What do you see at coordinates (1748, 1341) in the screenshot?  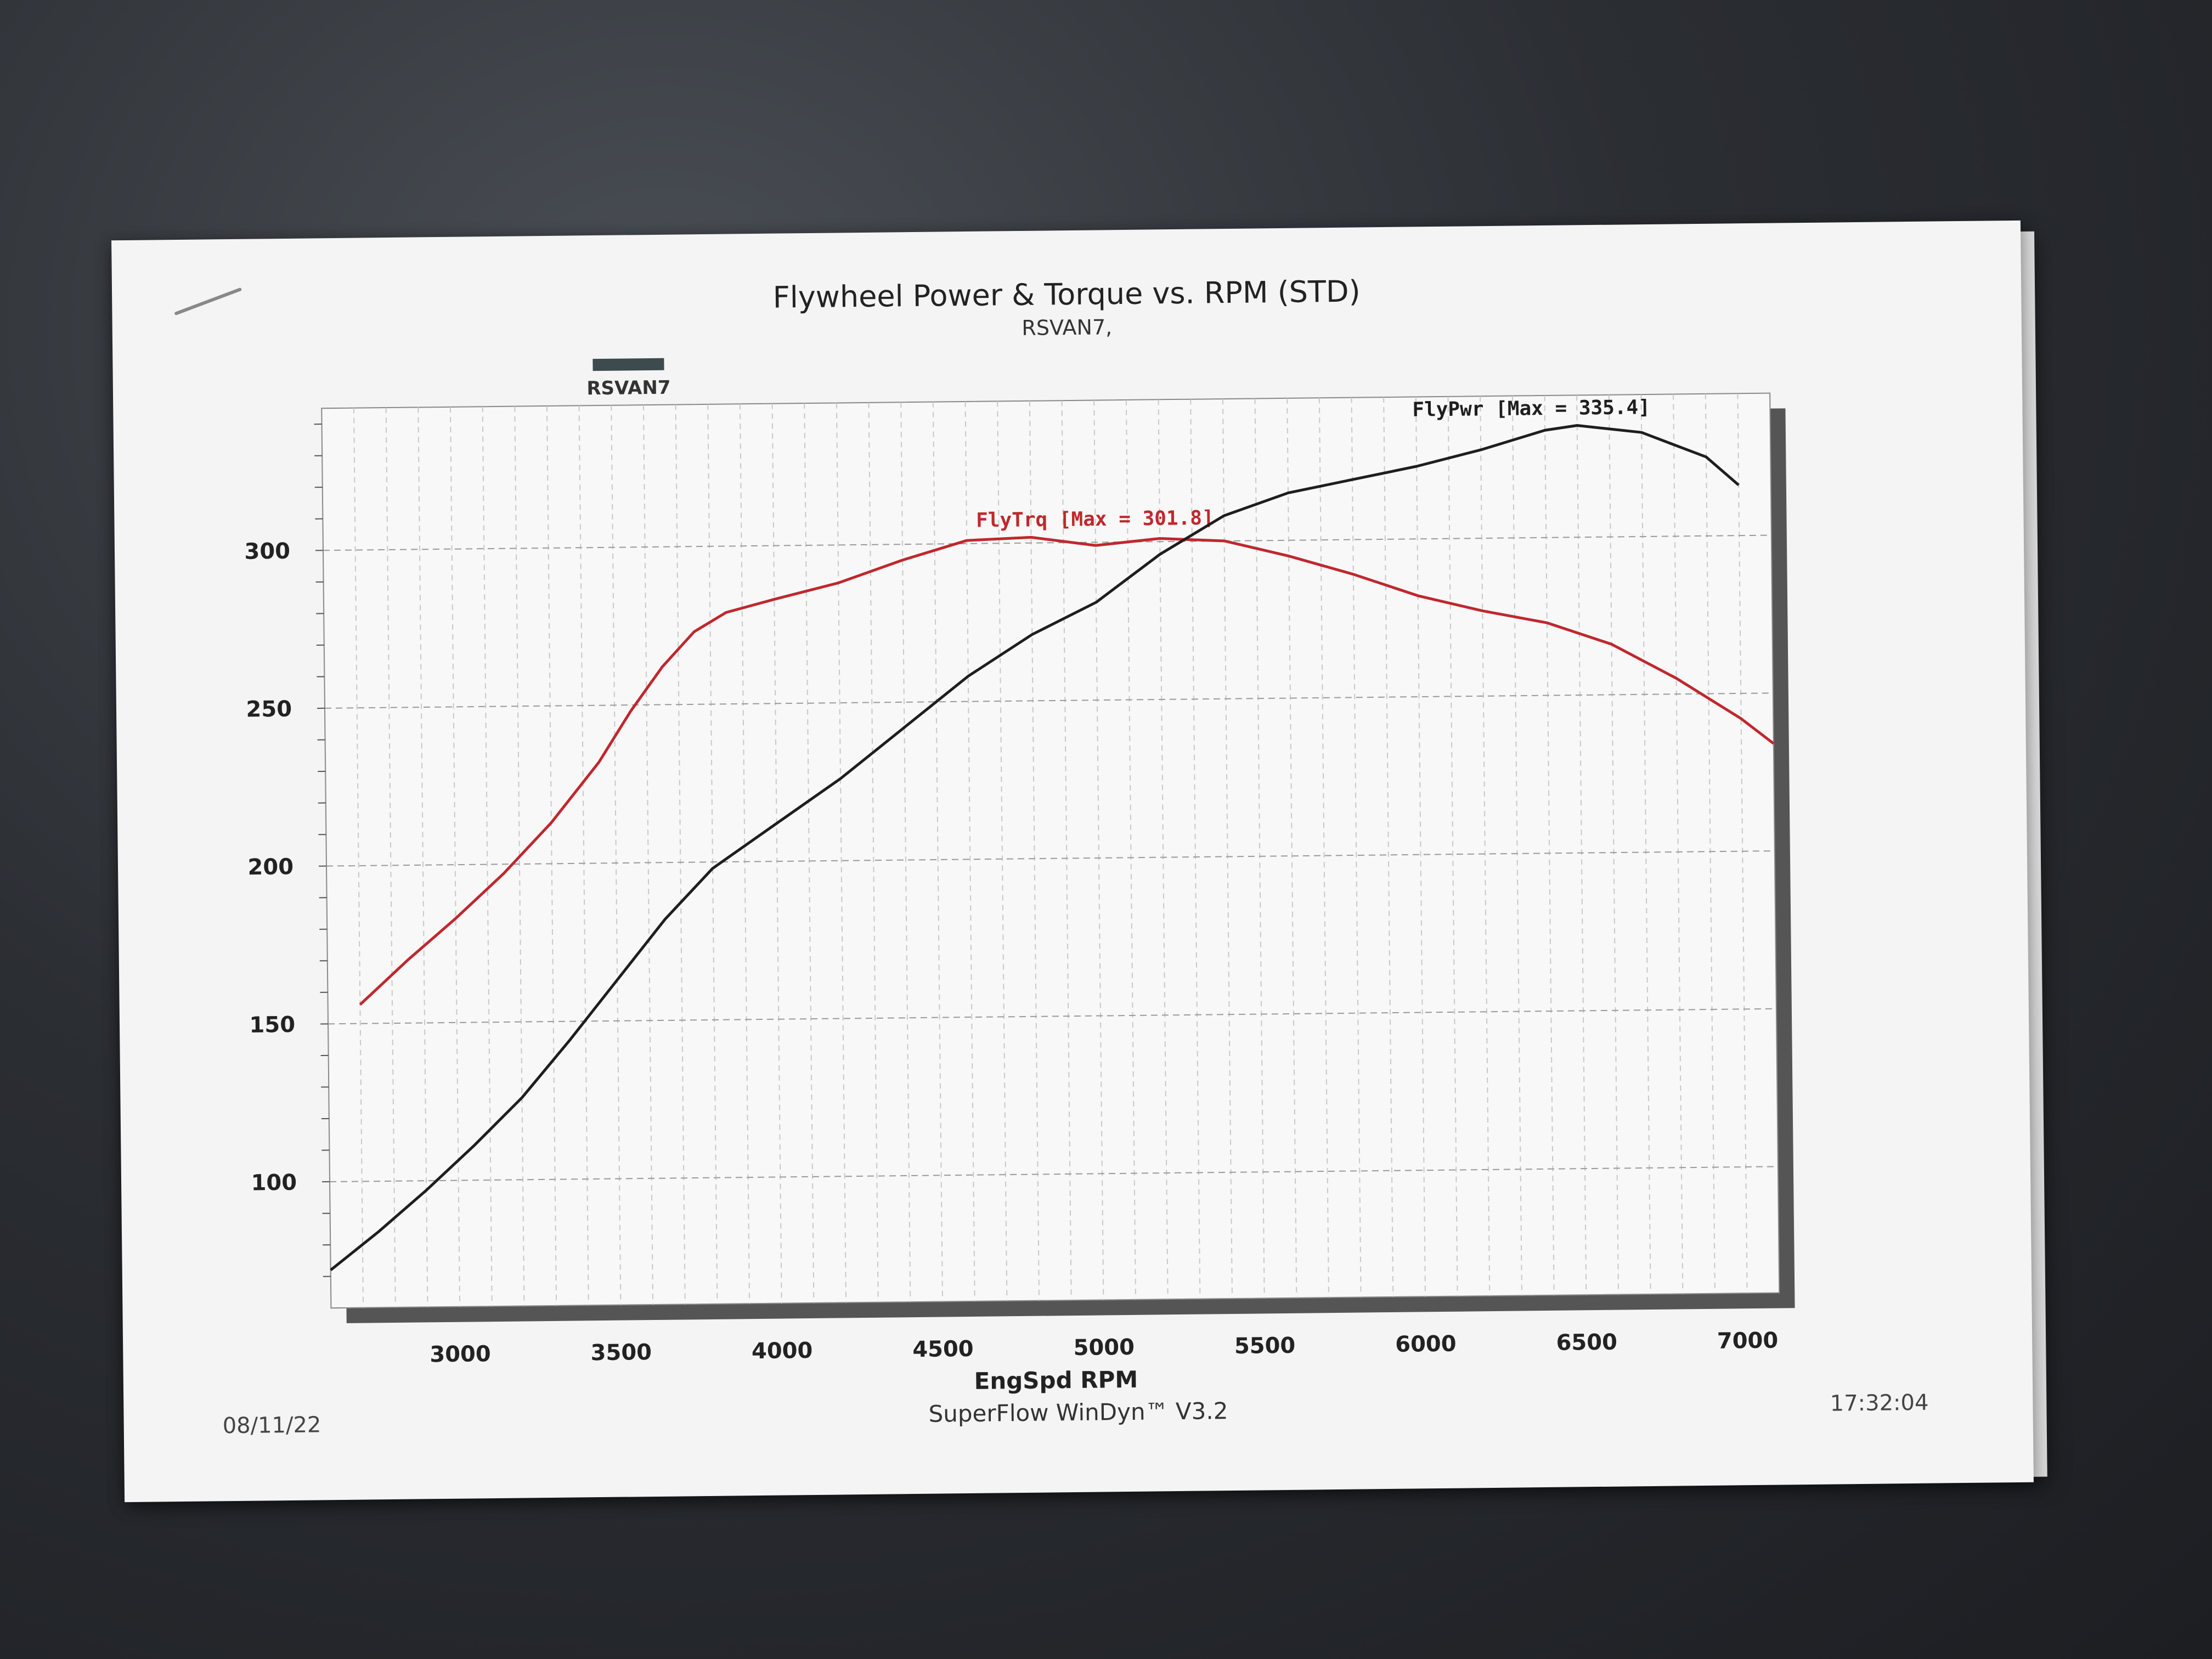 I see `x-tick-label: 7000` at bounding box center [1748, 1341].